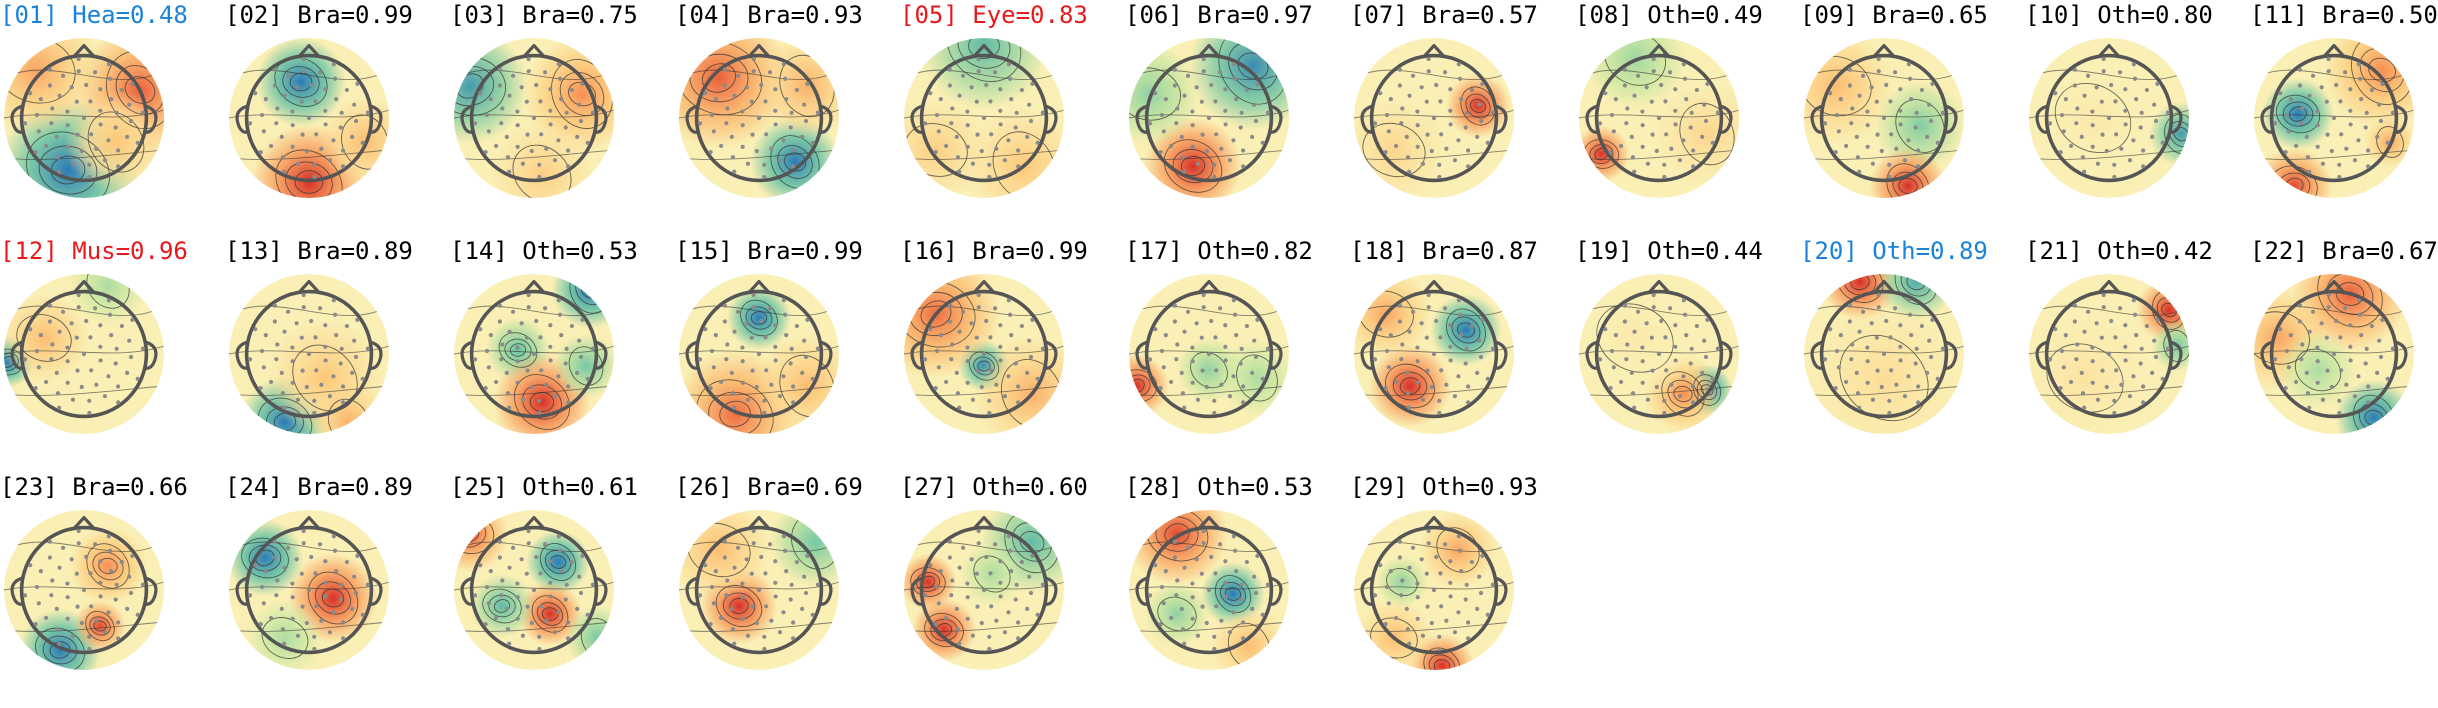 This screenshot has height=708, width=2438. I want to click on component-24: [24] Bra=0.89, so click(337, 590).